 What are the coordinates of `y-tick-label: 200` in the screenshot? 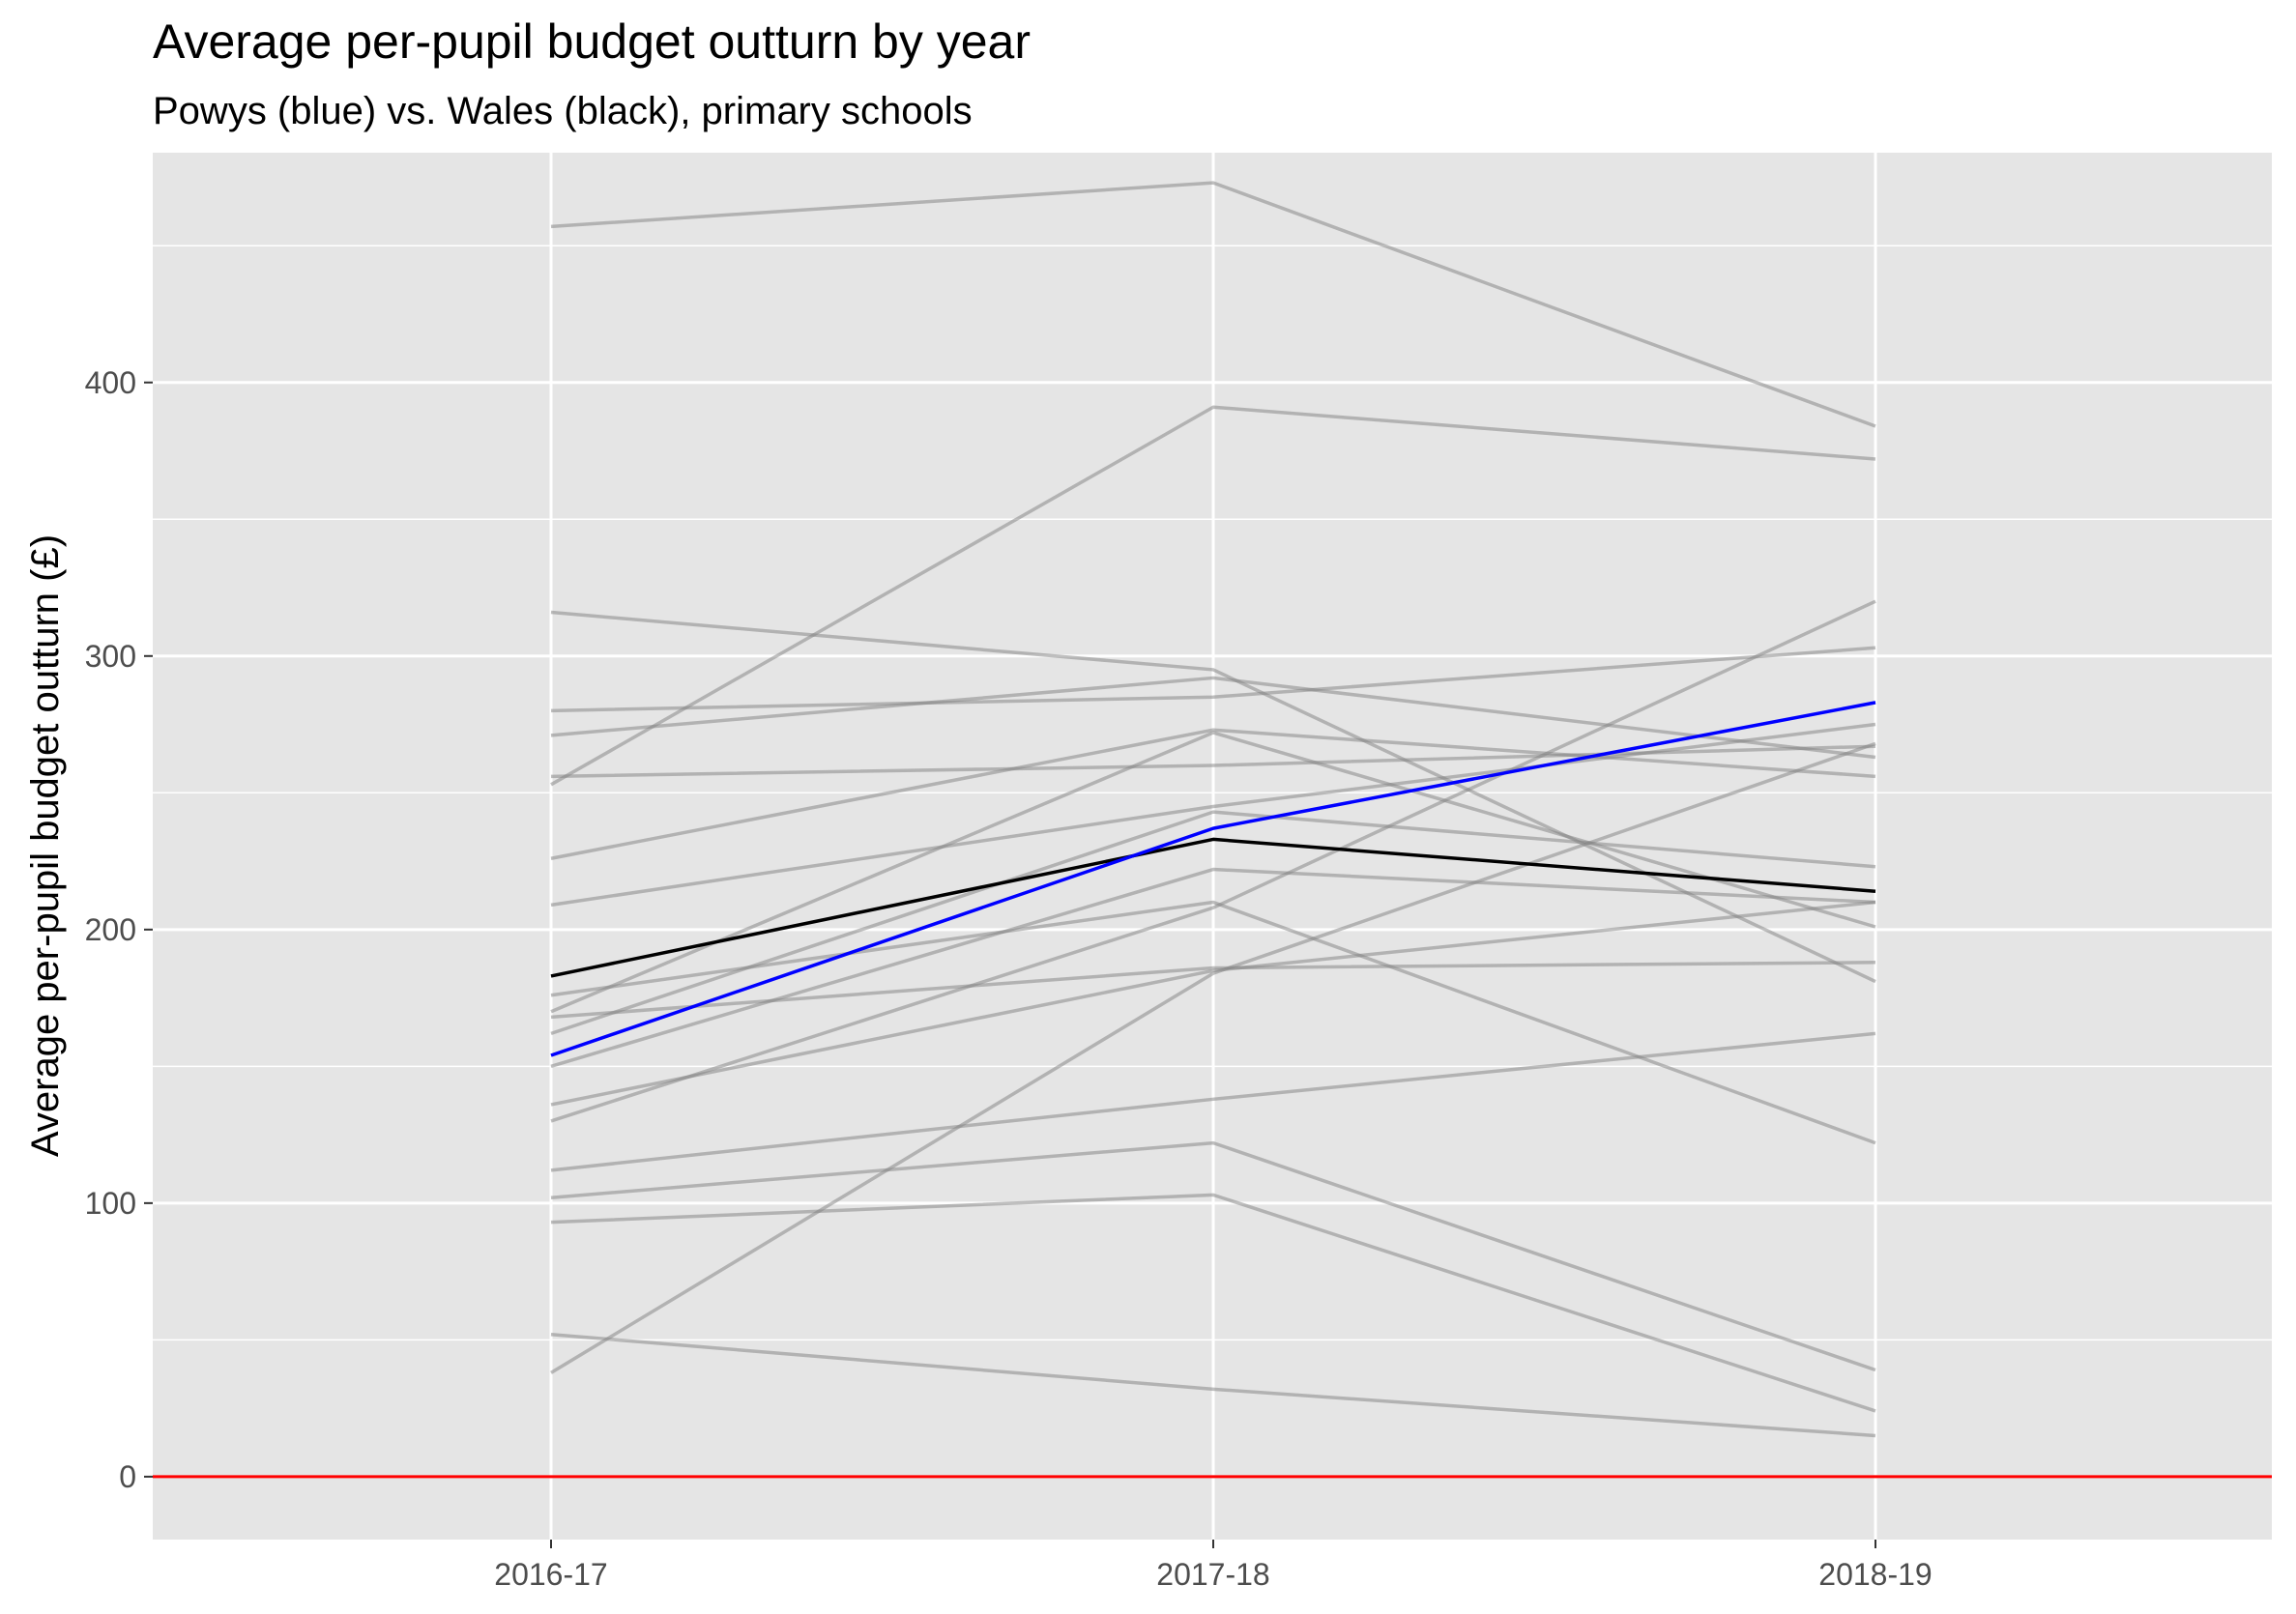 It's located at (110, 930).